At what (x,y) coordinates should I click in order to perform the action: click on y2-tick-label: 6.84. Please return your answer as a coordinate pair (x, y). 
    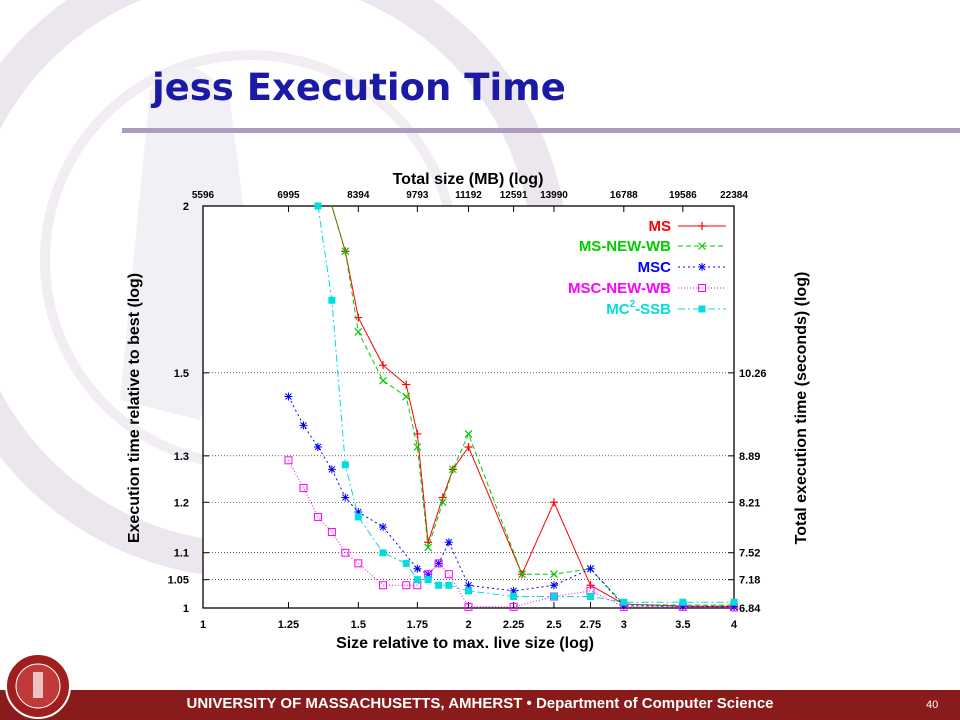
    Looking at the image, I should click on (750, 609).